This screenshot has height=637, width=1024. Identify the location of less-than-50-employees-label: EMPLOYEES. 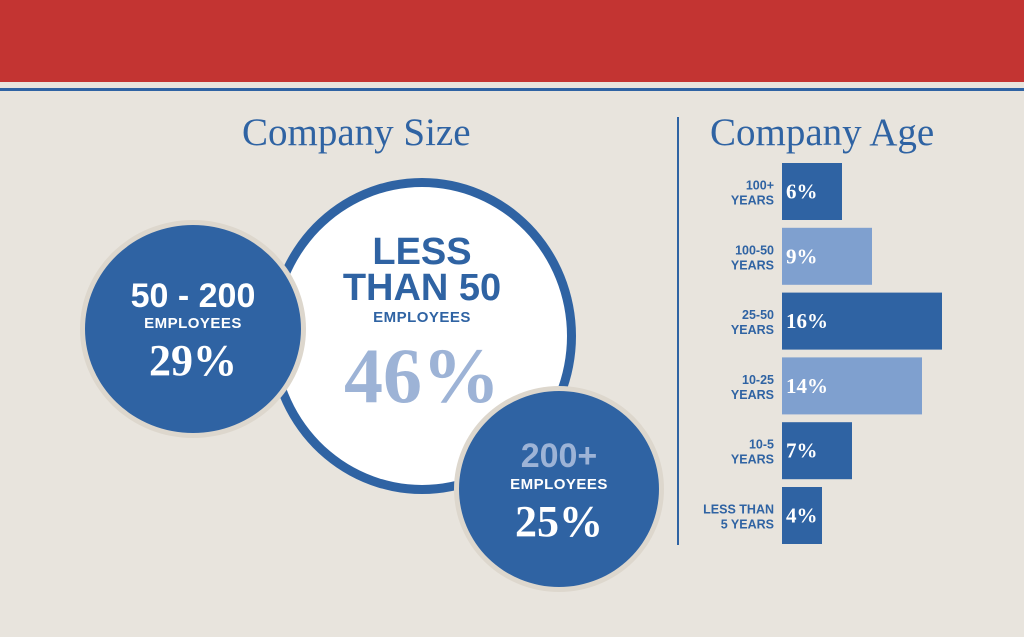
(422, 317).